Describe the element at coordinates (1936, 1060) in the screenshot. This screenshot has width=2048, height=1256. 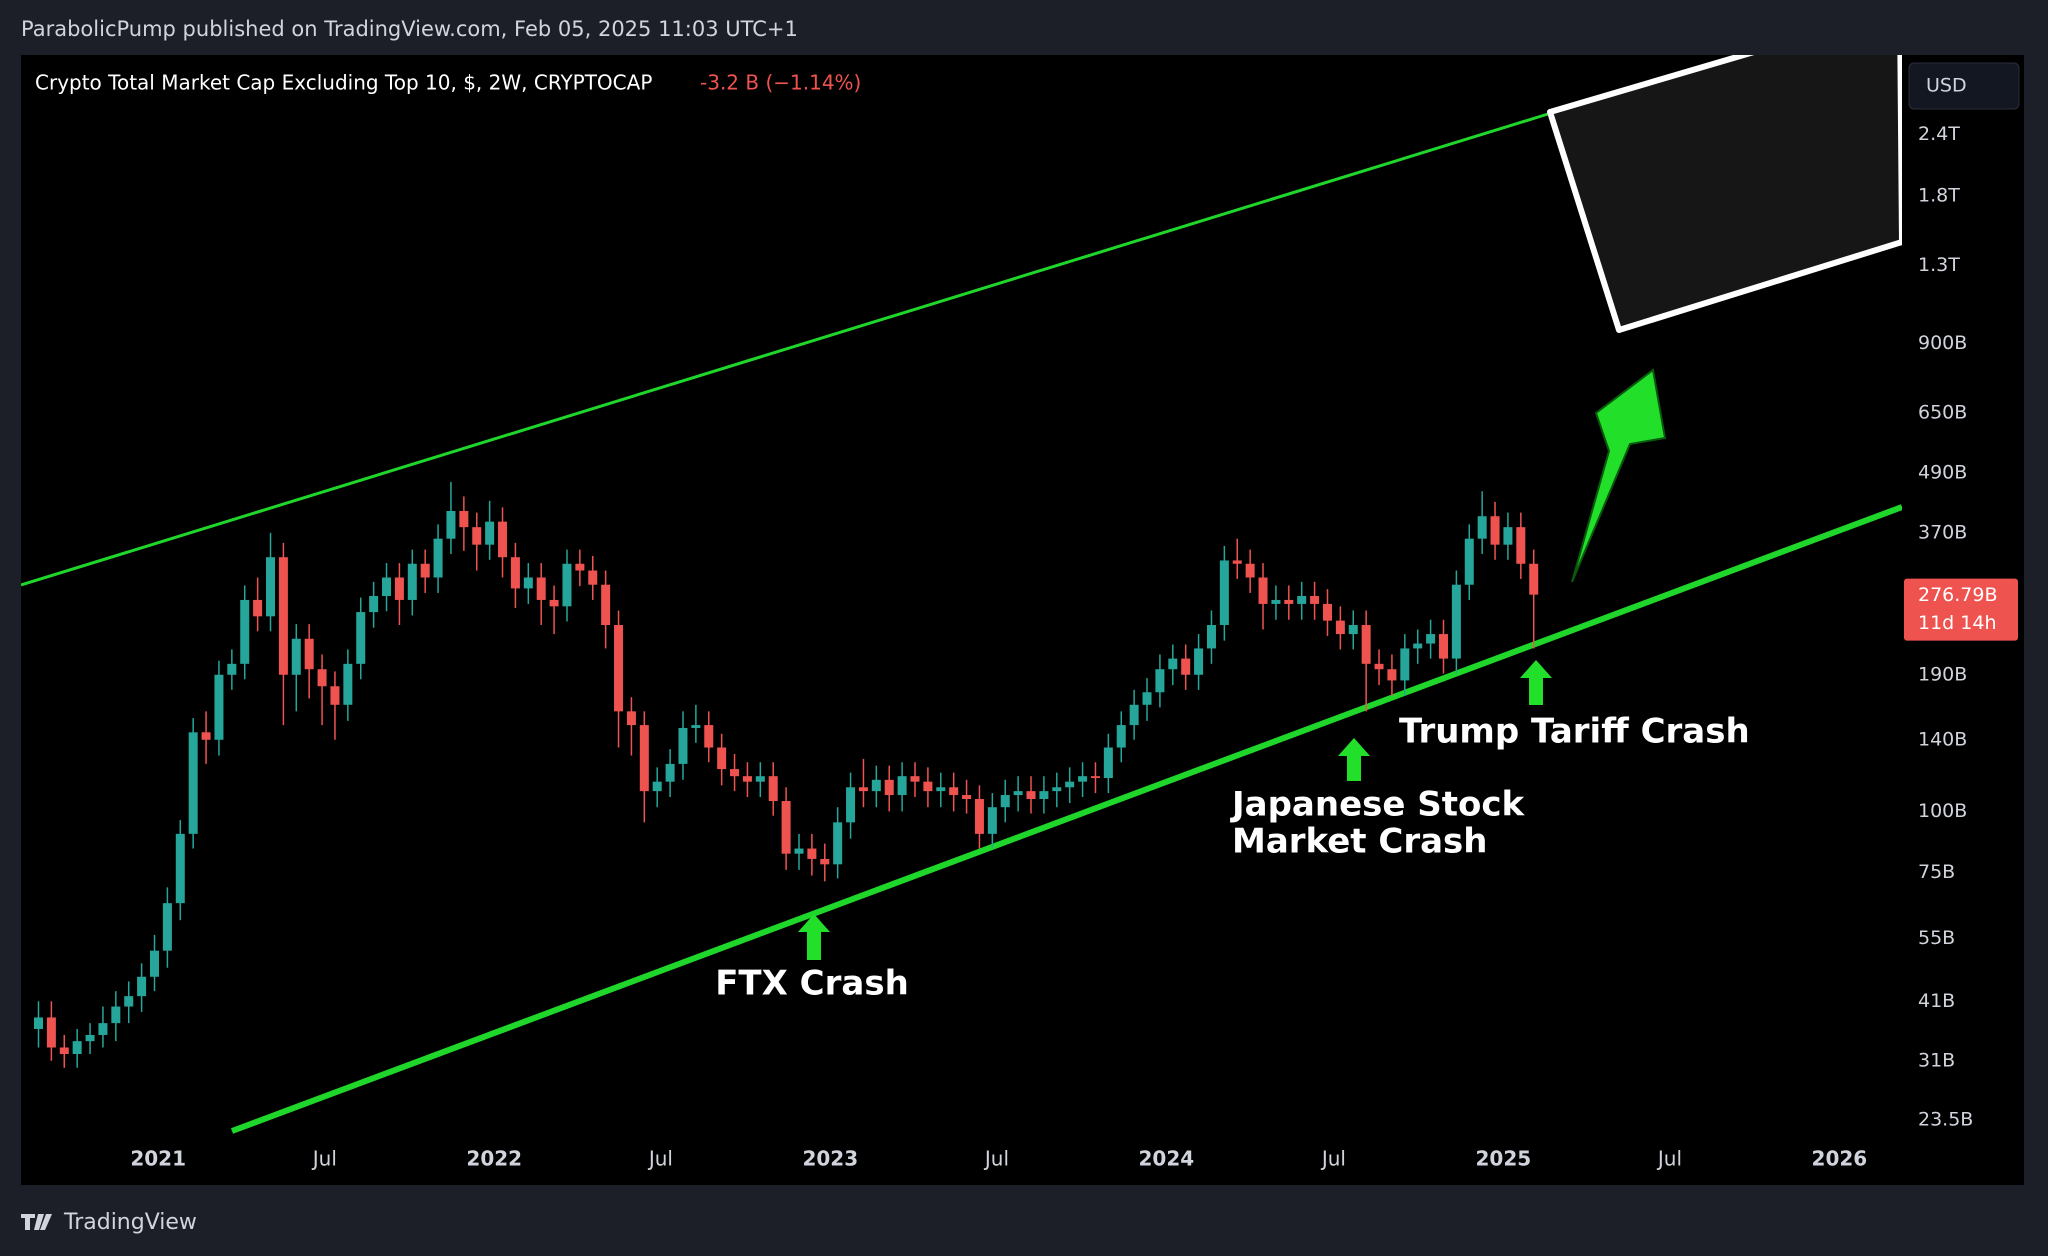
I see `y-tick-label: 31B` at that location.